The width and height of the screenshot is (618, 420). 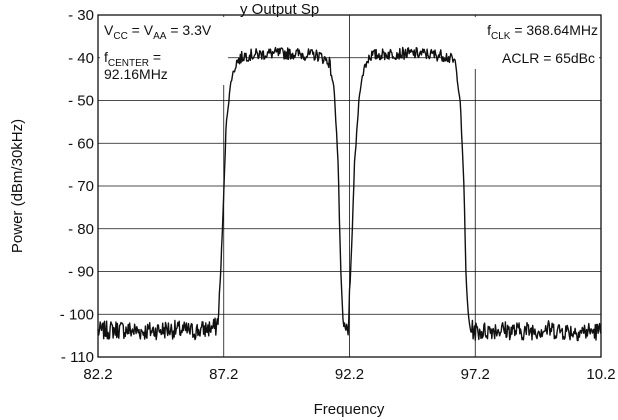 What do you see at coordinates (77, 314) in the screenshot?
I see `y-tick-label: - 100` at bounding box center [77, 314].